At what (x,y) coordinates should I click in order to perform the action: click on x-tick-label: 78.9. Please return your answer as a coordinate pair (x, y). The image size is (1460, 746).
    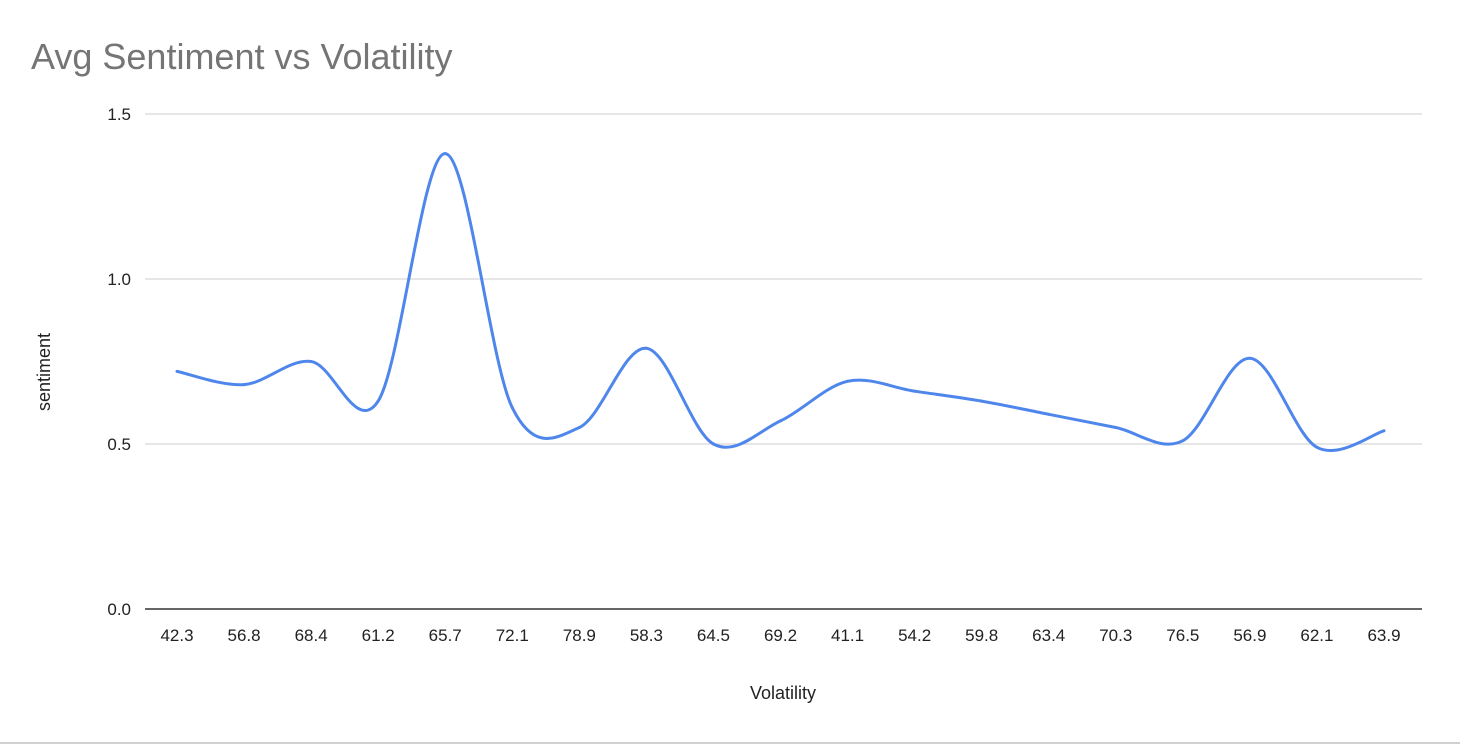
    Looking at the image, I should click on (579, 635).